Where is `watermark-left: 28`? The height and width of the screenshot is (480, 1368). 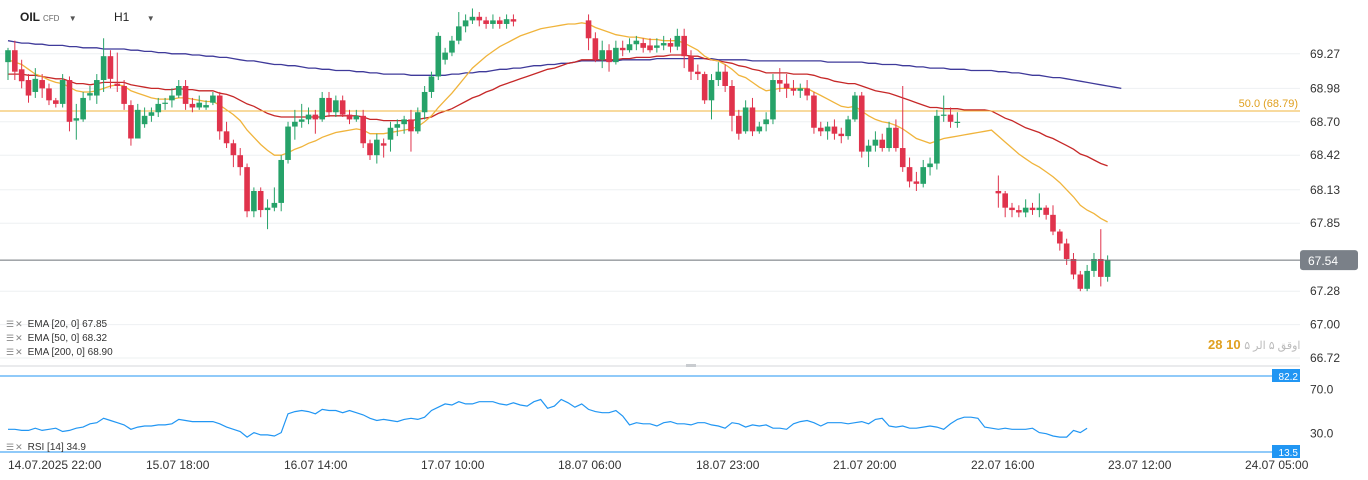 watermark-left: 28 is located at coordinates (1215, 344).